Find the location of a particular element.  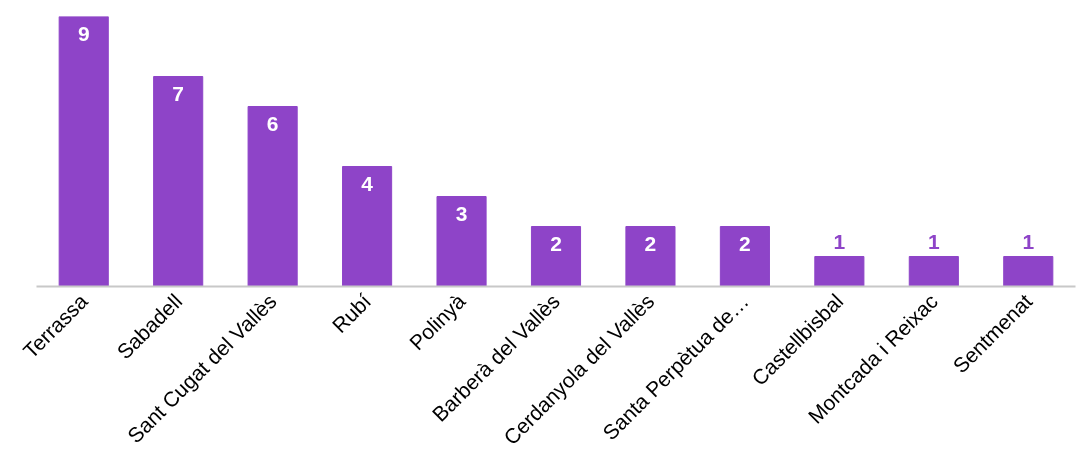

data-label: 9 is located at coordinates (83, 33).